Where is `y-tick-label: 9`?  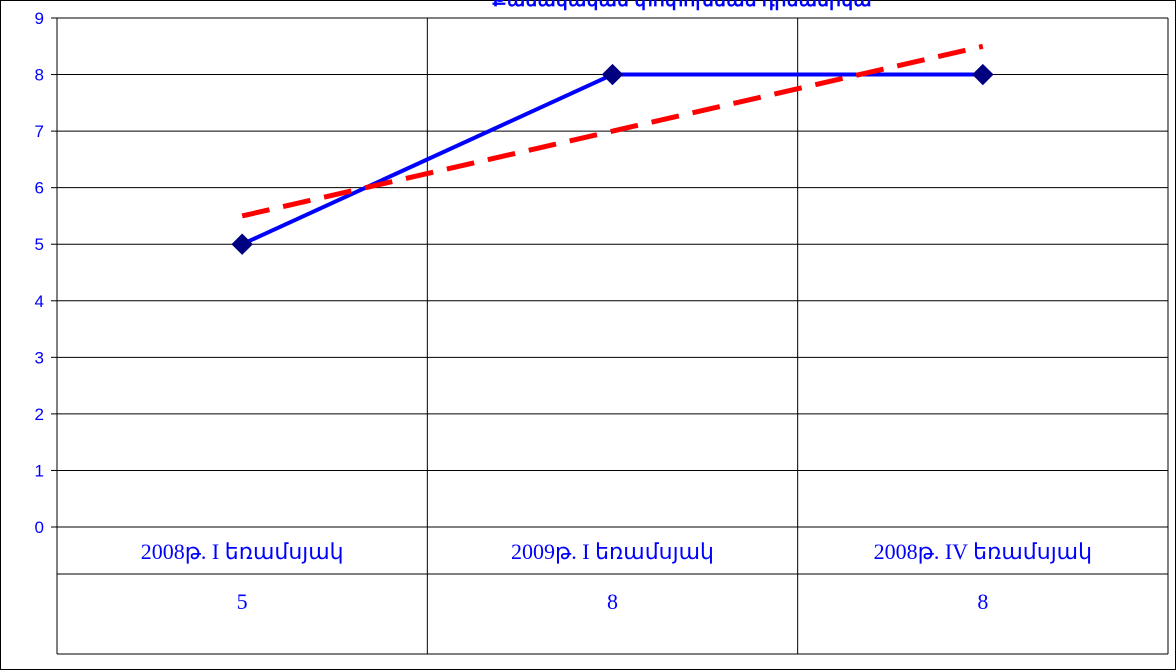 y-tick-label: 9 is located at coordinates (39, 18).